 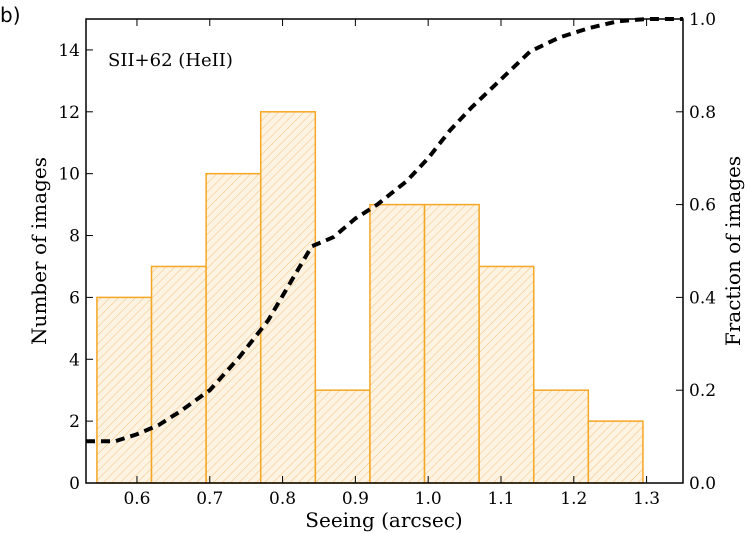 I want to click on x-tick-label: 1.1, so click(x=500, y=499).